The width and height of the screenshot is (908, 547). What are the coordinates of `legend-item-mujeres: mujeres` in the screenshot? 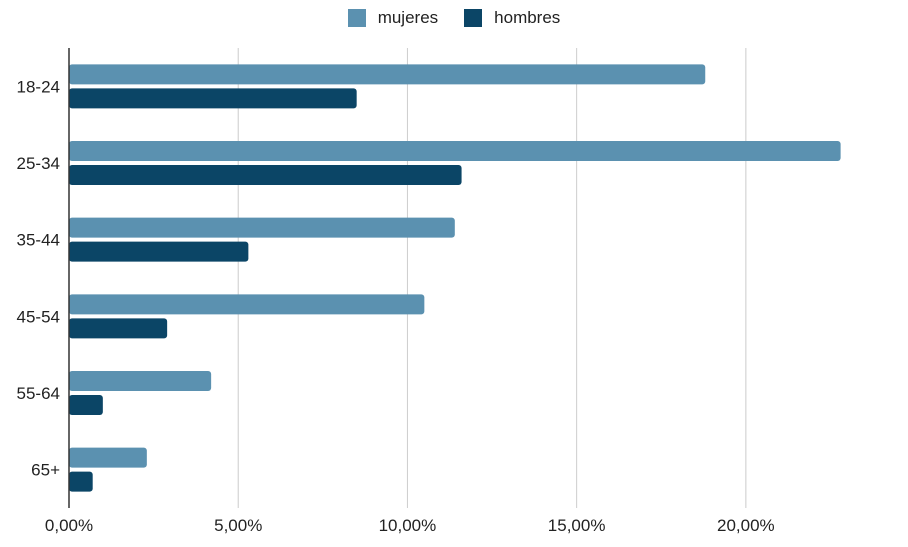 It's located at (393, 18).